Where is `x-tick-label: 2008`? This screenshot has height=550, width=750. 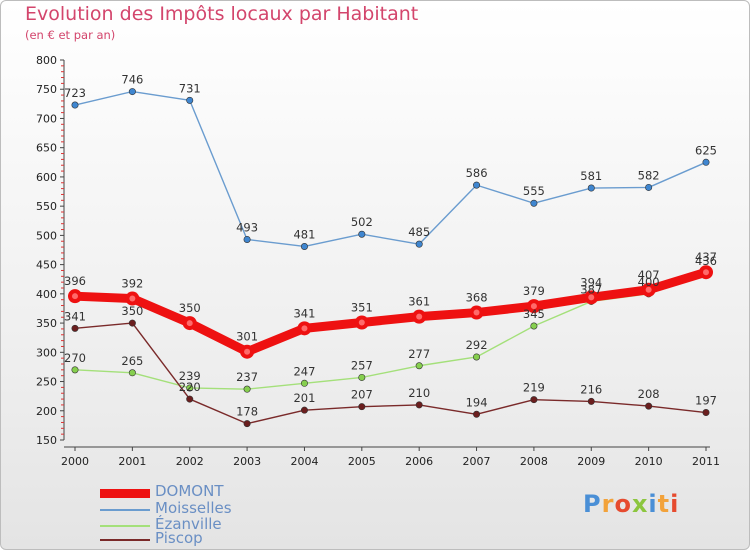
x-tick-label: 2008 is located at coordinates (534, 461).